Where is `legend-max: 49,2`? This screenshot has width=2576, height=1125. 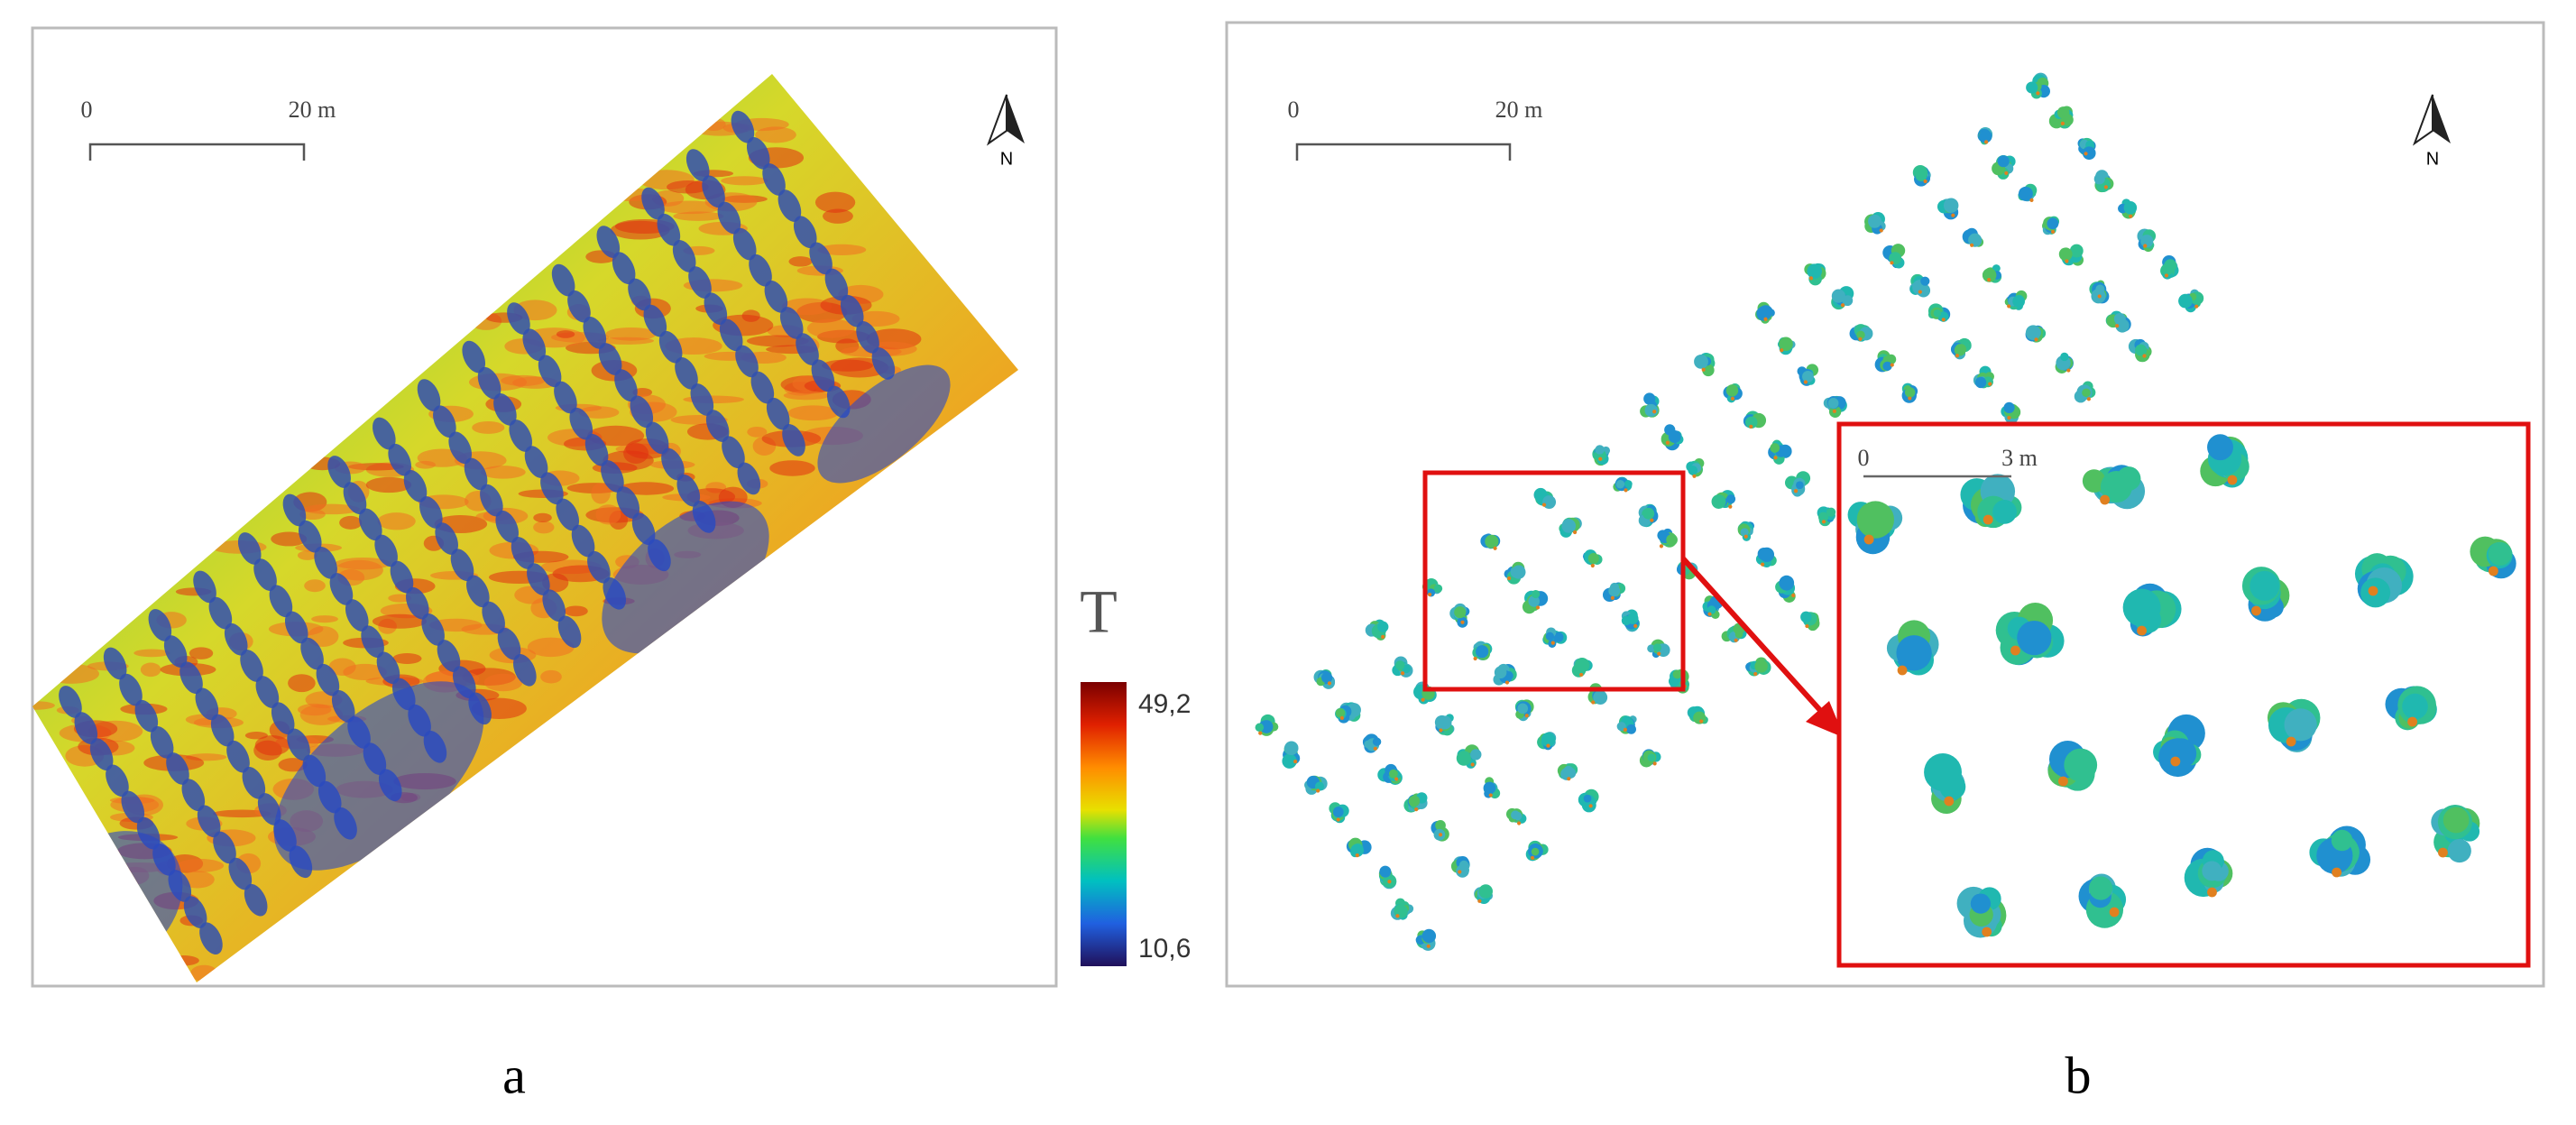
legend-max: 49,2 is located at coordinates (1164, 704).